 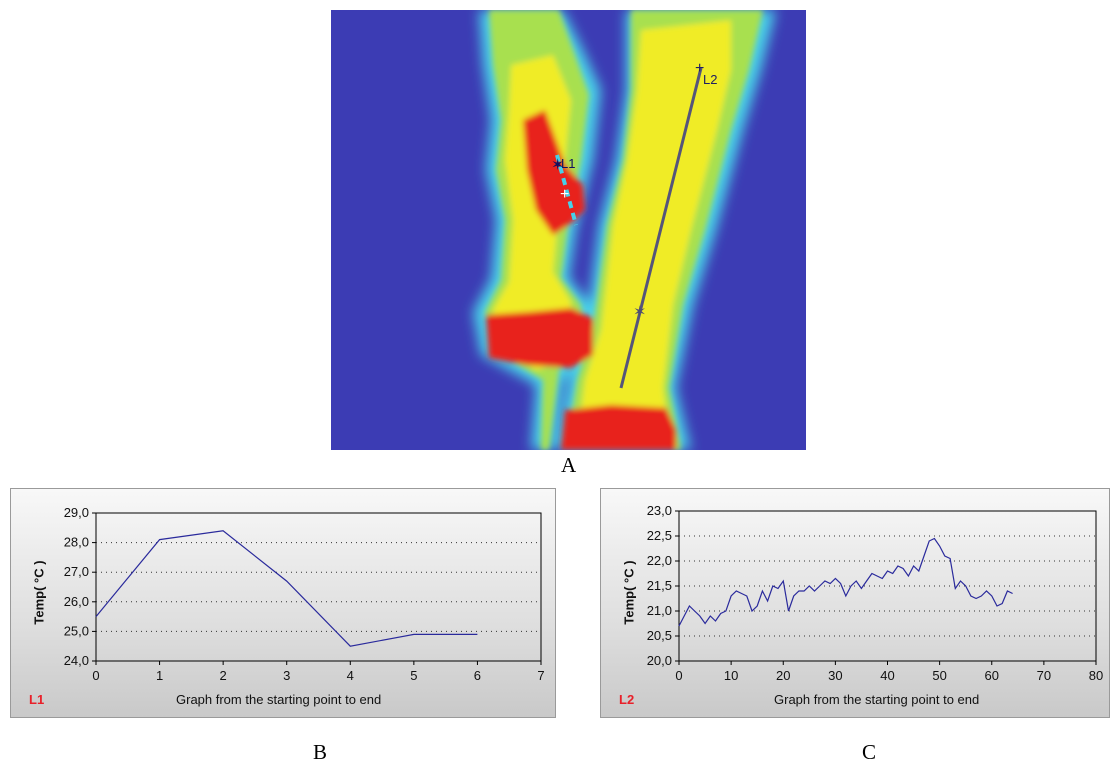 What do you see at coordinates (629, 592) in the screenshot?
I see `chart-c-y-title: Temp( °C )` at bounding box center [629, 592].